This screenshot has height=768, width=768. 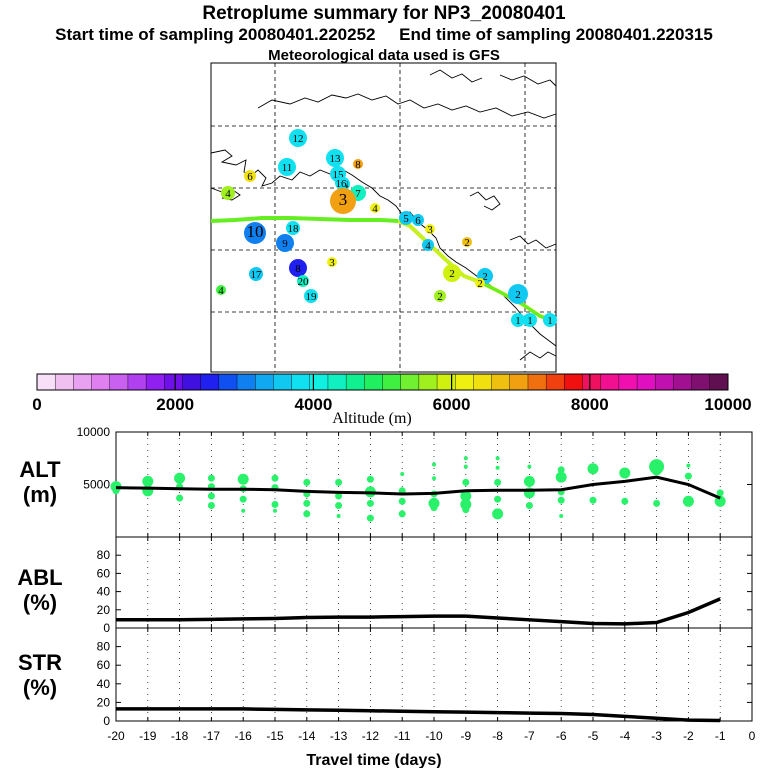 I want to click on chart-title: Retroplume summary for NP3_20080401, so click(x=384, y=13).